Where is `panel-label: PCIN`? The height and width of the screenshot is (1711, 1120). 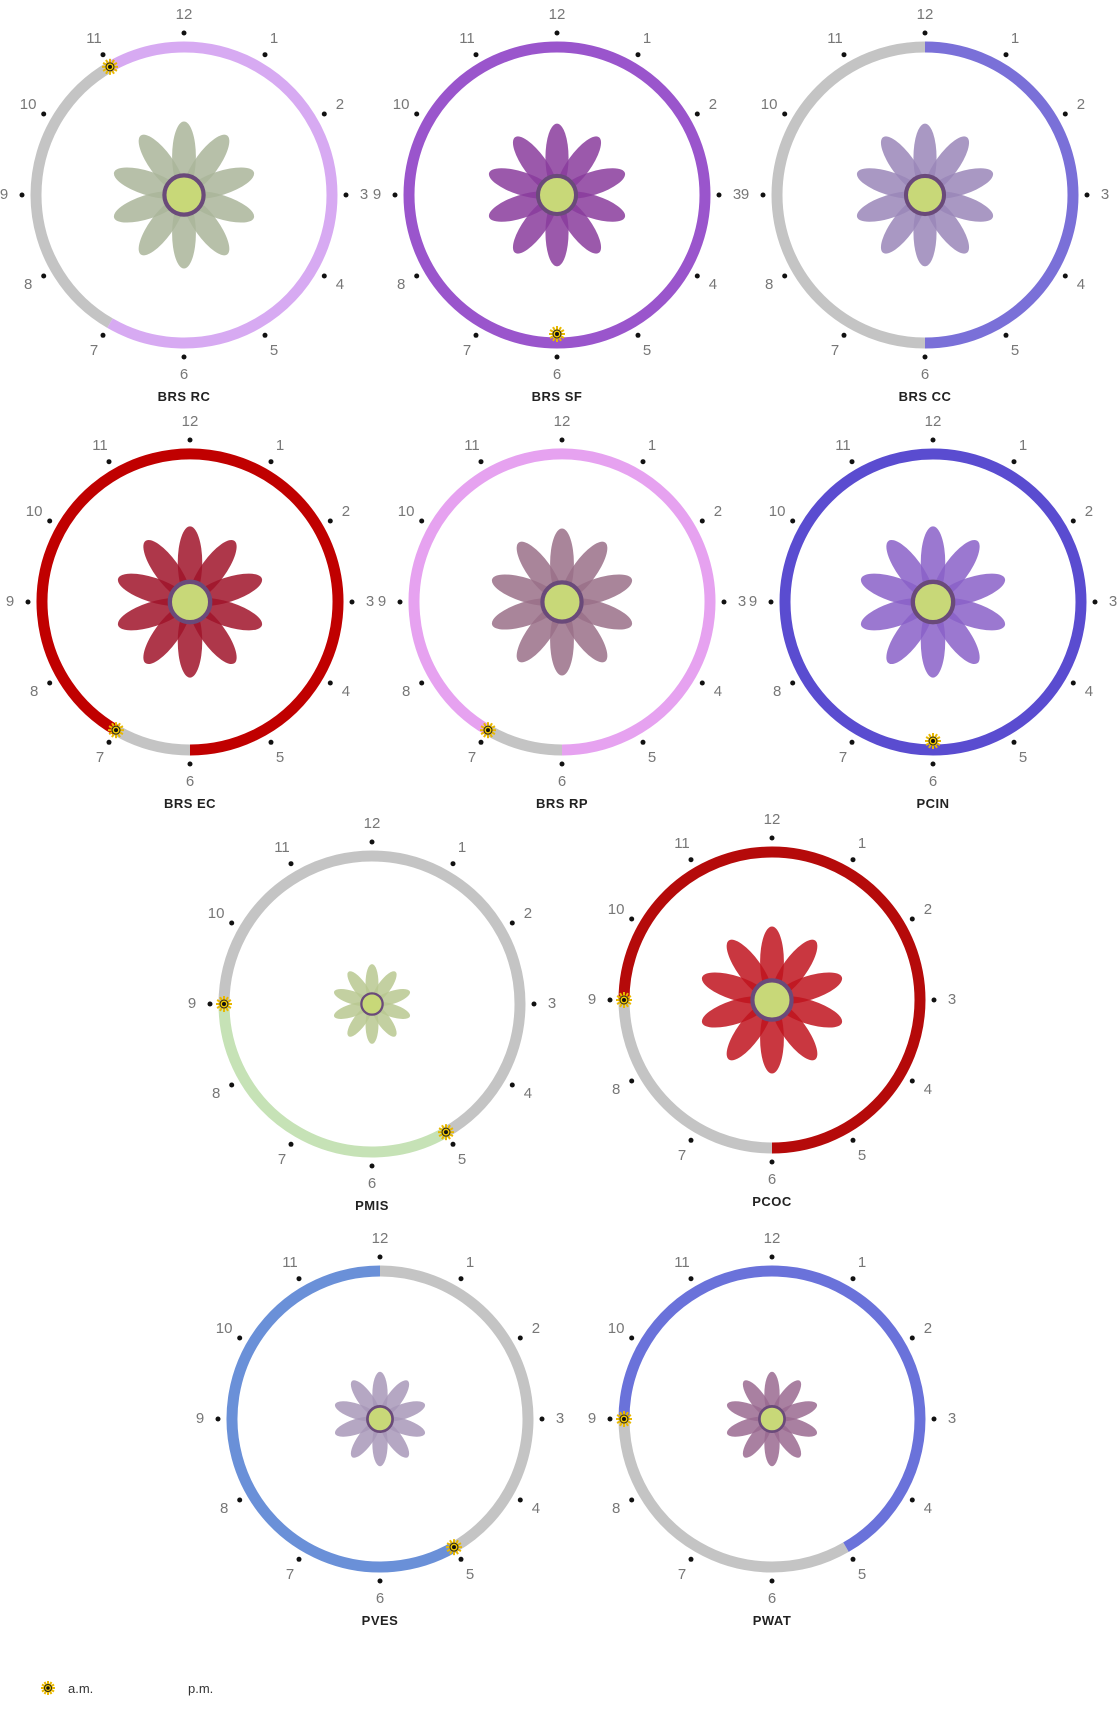
panel-label: PCIN is located at coordinates (932, 803).